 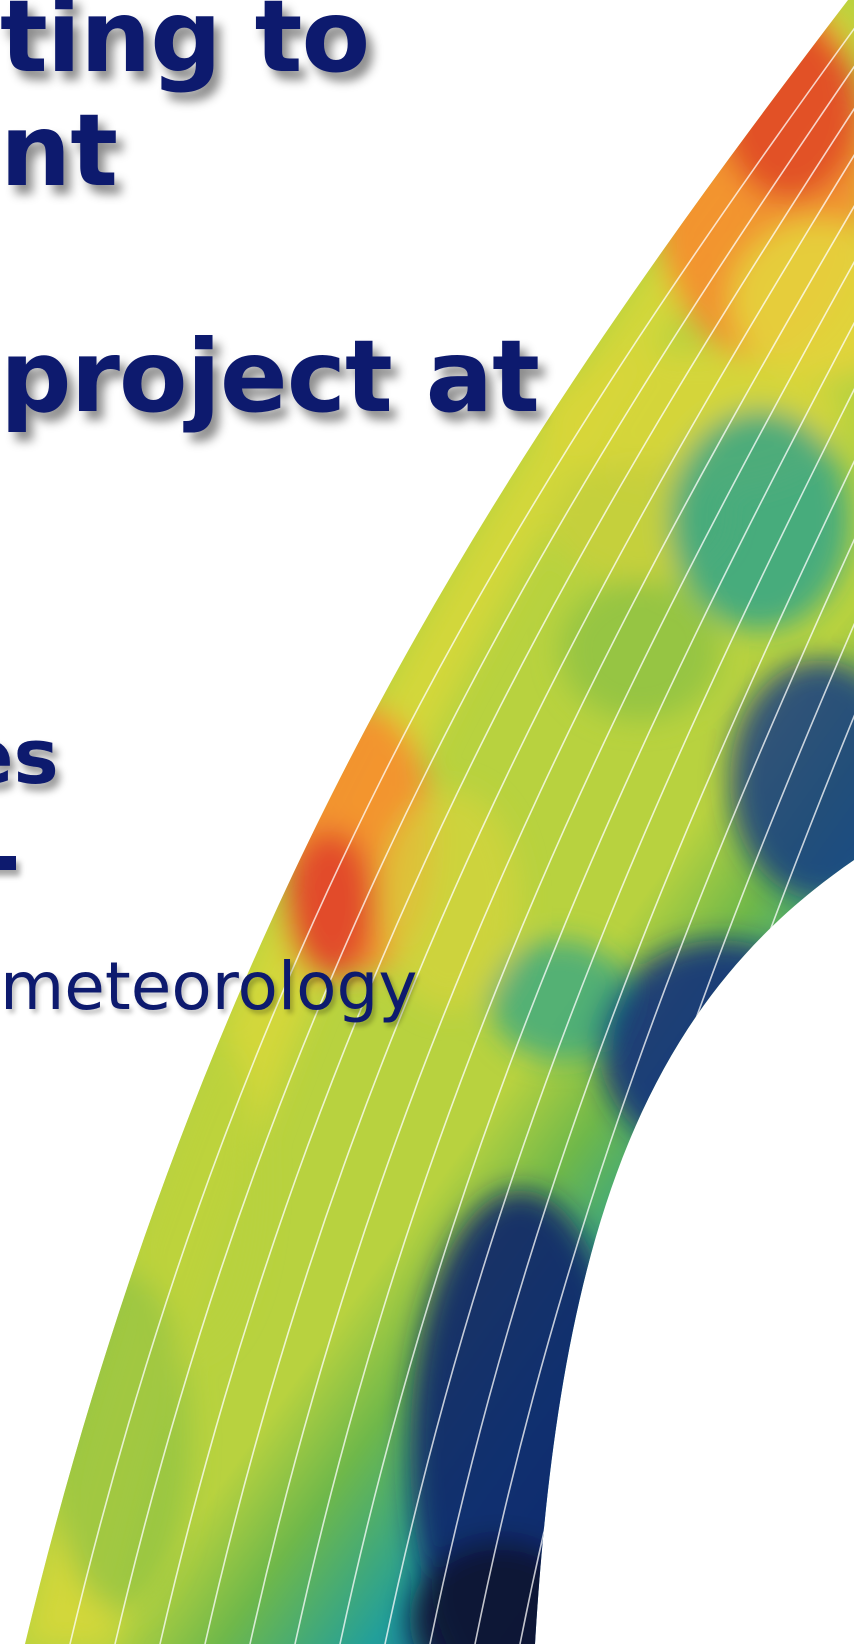 I want to click on heading-line-3: project at, so click(x=270, y=376).